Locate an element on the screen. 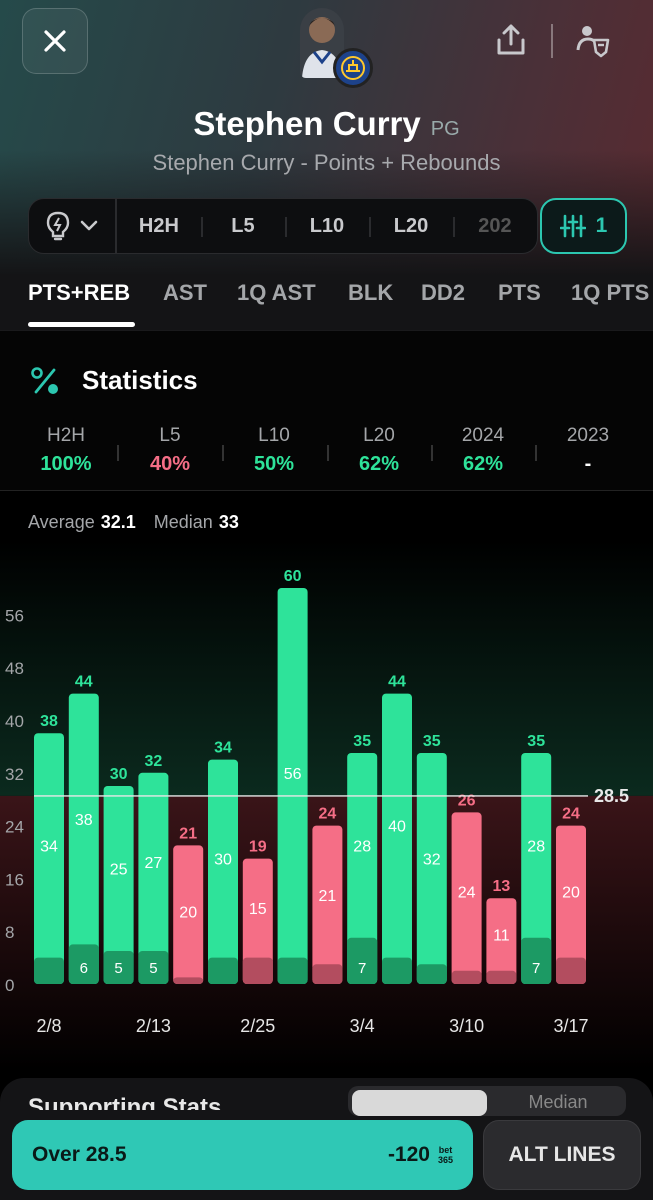 This screenshot has height=1200, width=653. stat-value: 100% is located at coordinates (66, 464).